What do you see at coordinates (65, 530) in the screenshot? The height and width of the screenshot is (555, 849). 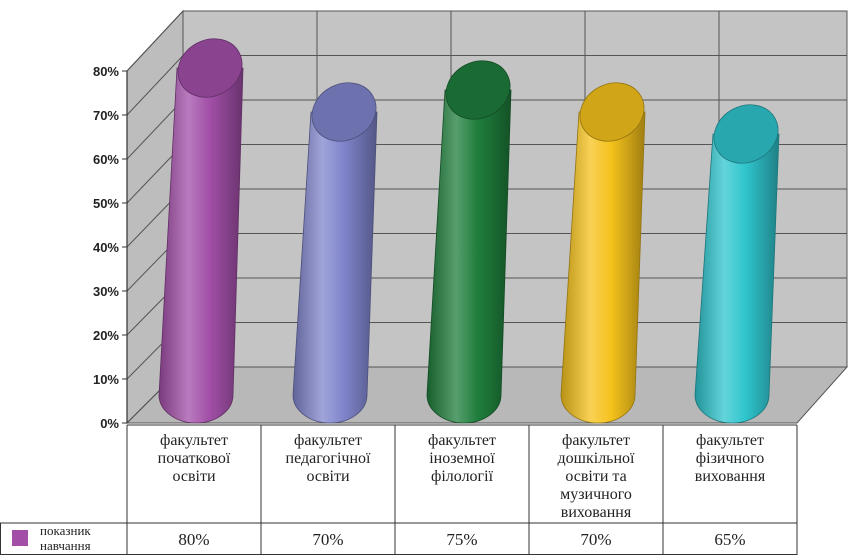 I see `legend-label-line: показник` at bounding box center [65, 530].